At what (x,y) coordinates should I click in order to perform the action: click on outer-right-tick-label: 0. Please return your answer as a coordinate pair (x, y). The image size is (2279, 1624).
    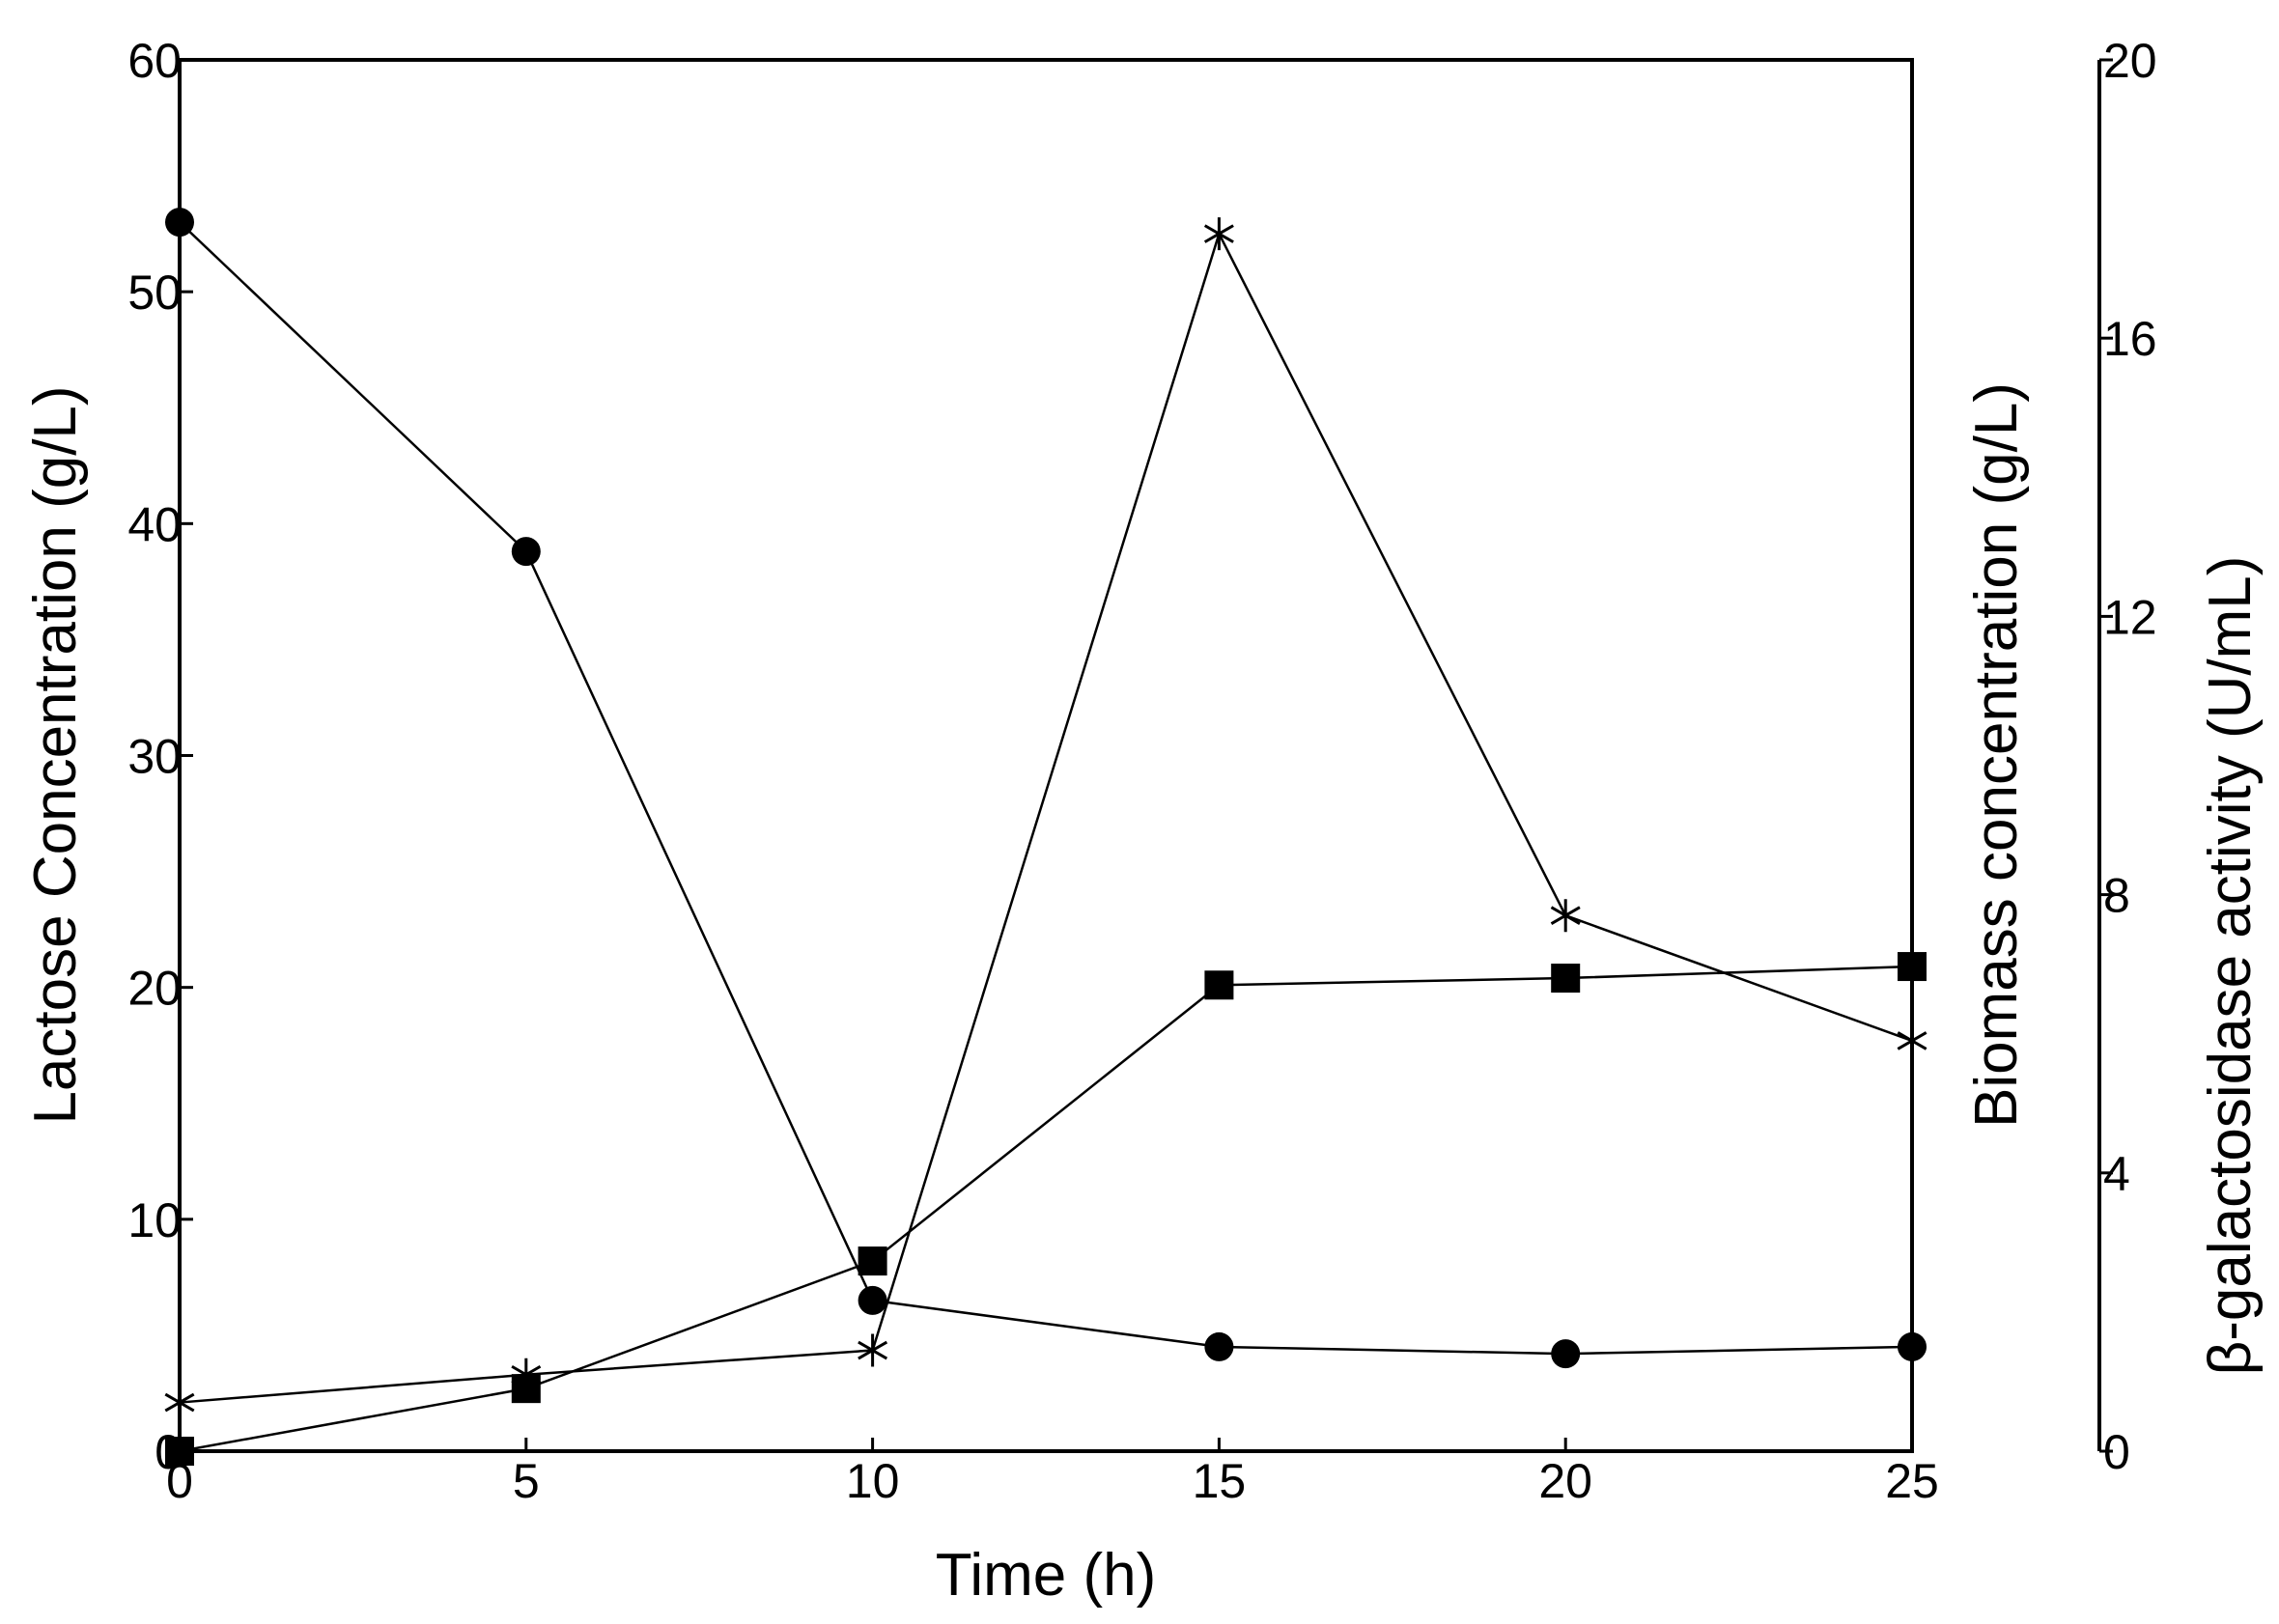
    Looking at the image, I should click on (2116, 1452).